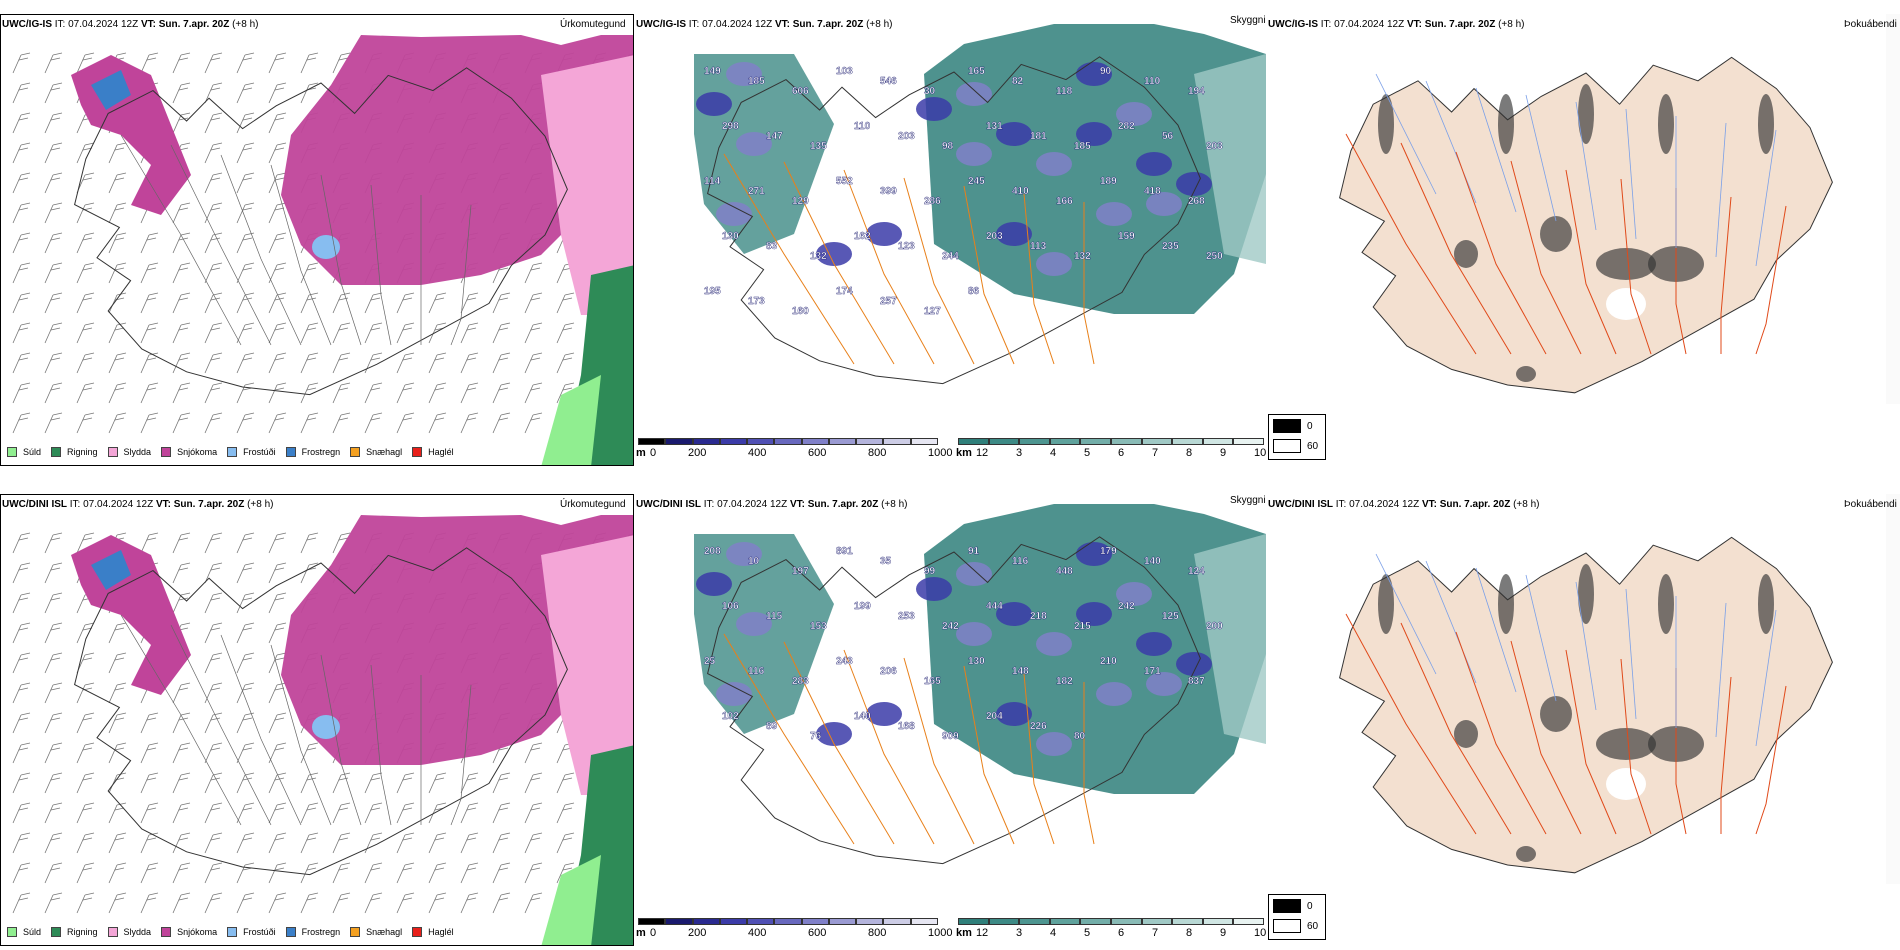 The image size is (1900, 950). What do you see at coordinates (131, 615) in the screenshot?
I see `snow-area-nw` at bounding box center [131, 615].